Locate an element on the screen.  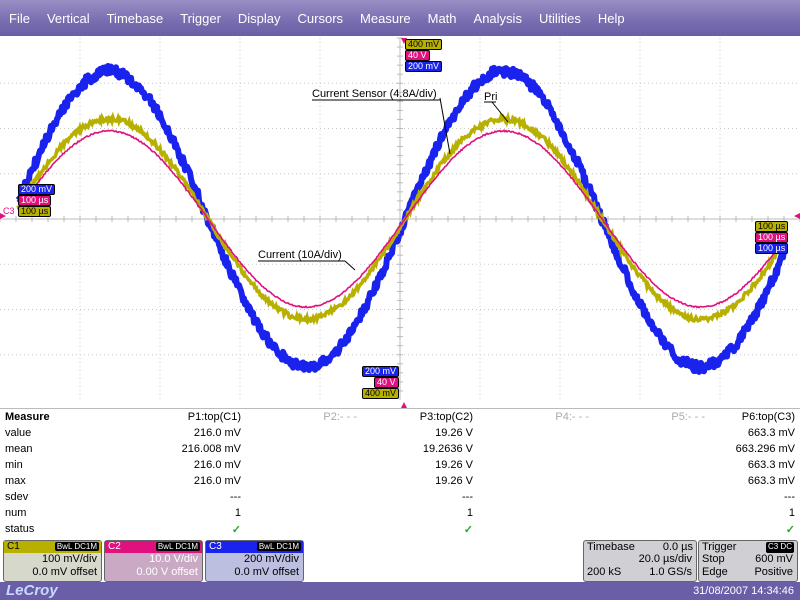
channel-c2-descriptor: C2 BwL DC1M 10.0 V/div 0.00 V offset is located at coordinates (153, 561).